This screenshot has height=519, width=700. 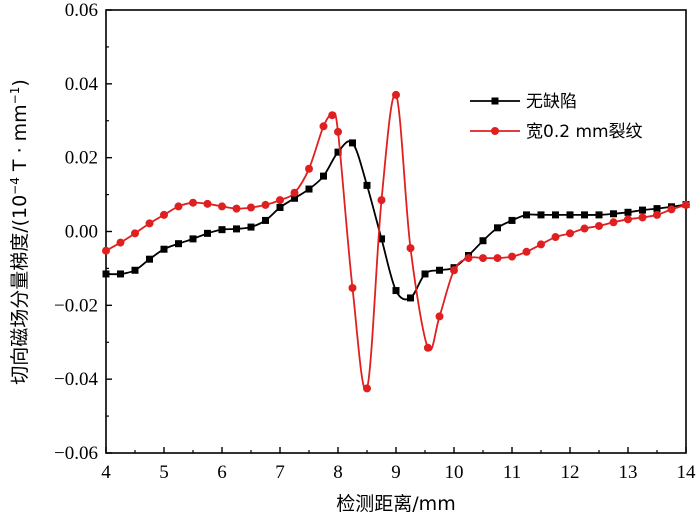 I want to click on y-axis-ticks: −0.06 −0.04 −0.02 0.00 0.02 0.04 0.06, so click(x=83, y=232).